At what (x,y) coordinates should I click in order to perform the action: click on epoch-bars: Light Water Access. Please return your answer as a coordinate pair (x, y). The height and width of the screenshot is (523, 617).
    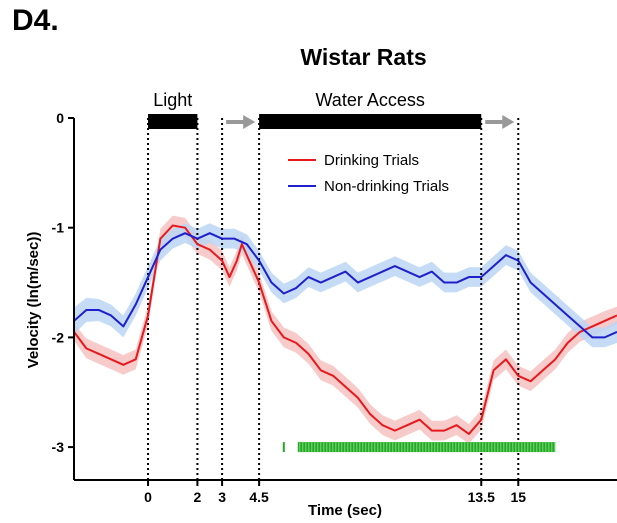
    Looking at the image, I should click on (315, 109).